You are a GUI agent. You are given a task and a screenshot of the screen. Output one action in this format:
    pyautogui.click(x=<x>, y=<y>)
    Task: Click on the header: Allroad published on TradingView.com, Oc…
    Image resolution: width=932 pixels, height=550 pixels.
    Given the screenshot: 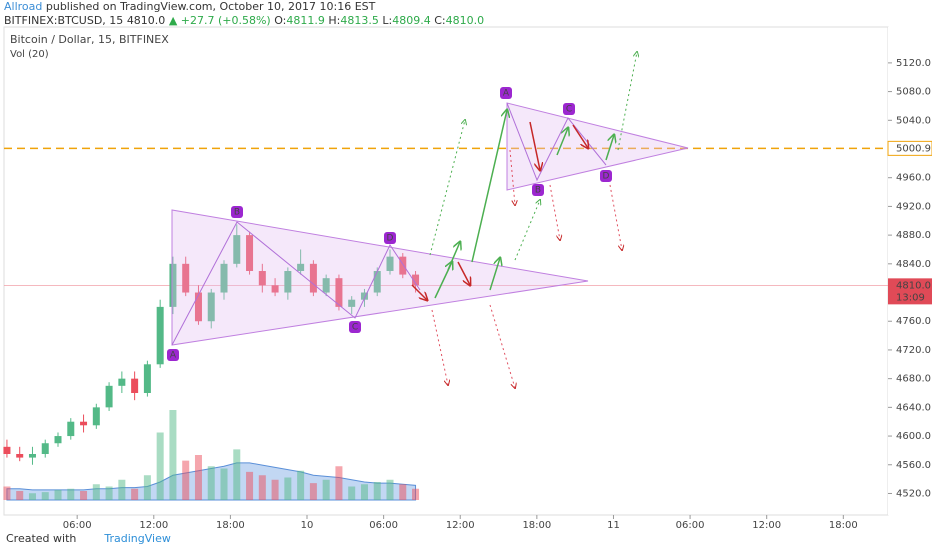 What is the action you would take?
    pyautogui.click(x=244, y=14)
    